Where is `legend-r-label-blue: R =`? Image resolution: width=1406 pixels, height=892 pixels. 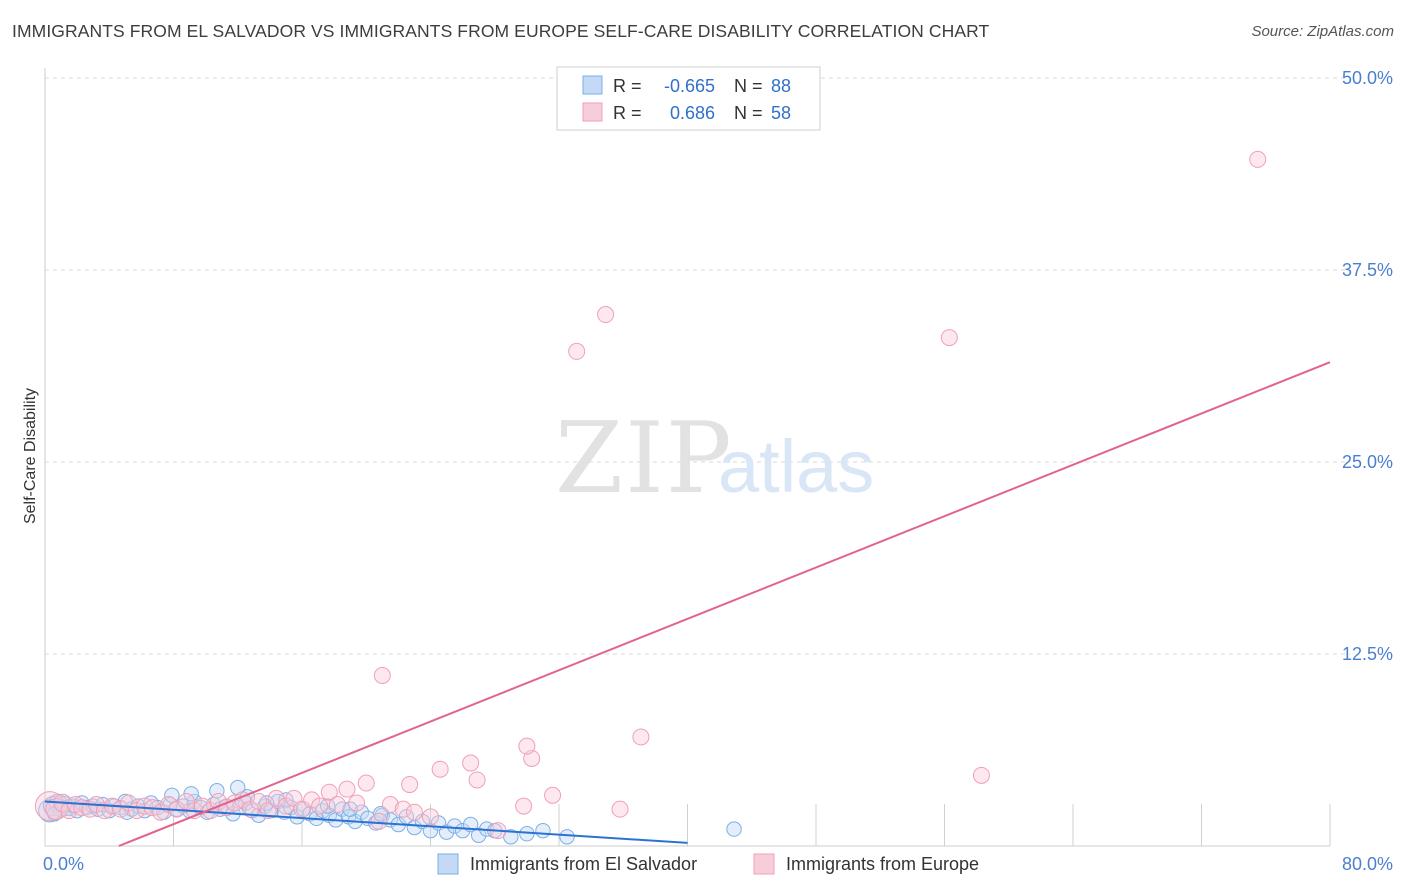 legend-r-label-blue: R = is located at coordinates (627, 86).